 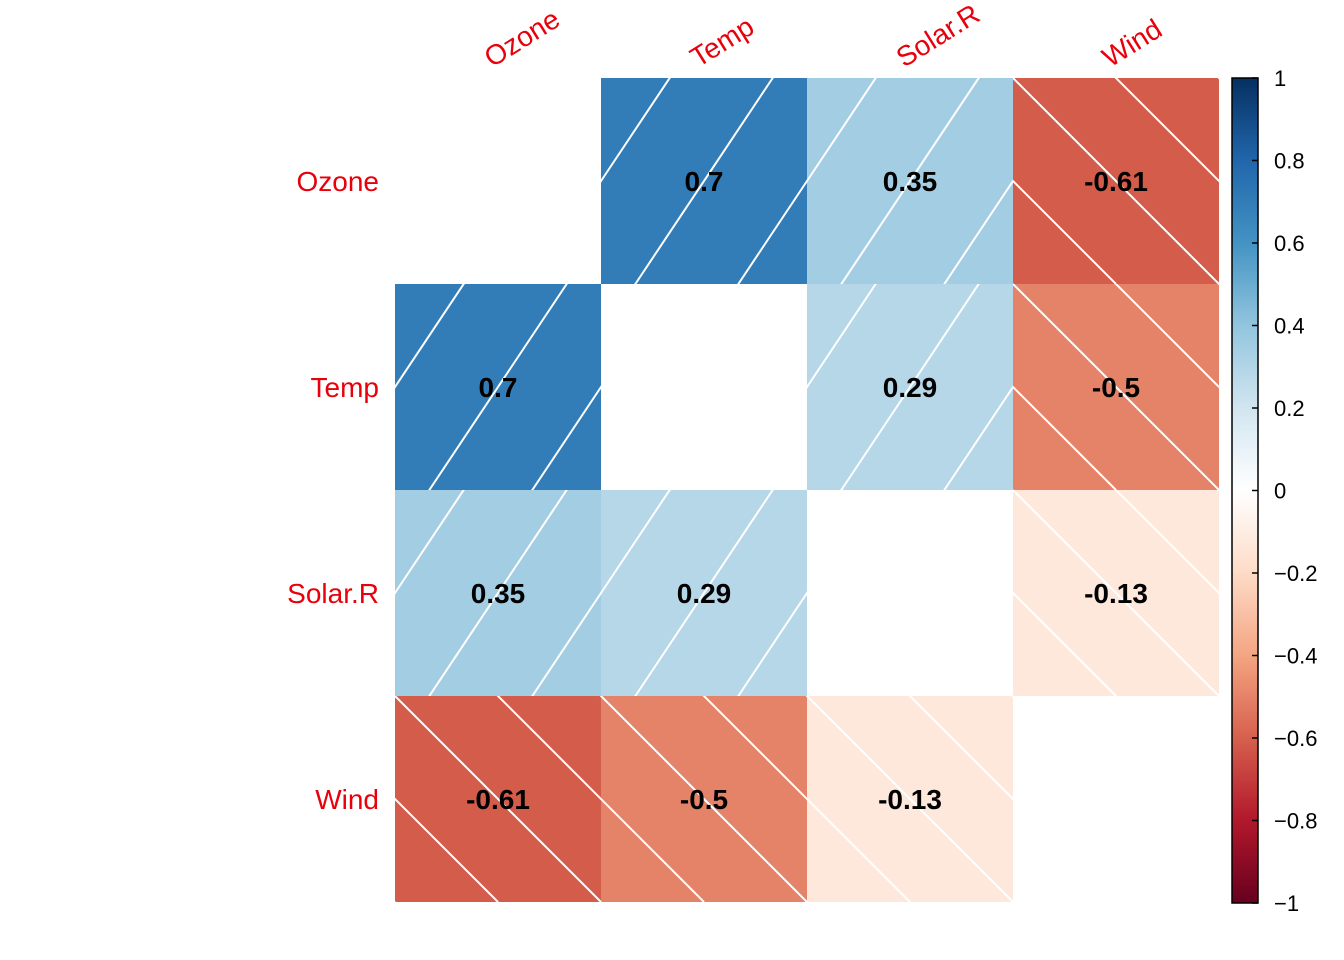 I want to click on colorbar-tick-label: −0.6, so click(x=1295, y=738).